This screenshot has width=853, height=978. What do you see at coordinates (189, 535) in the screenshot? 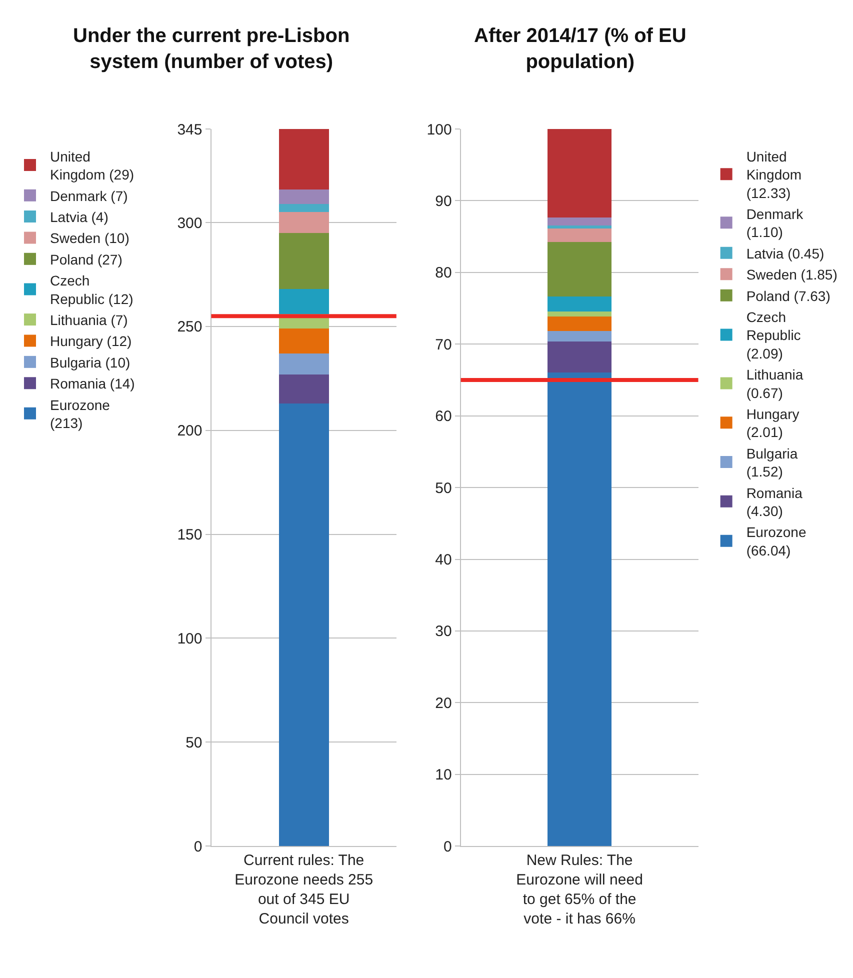
I see `y-tick-label: 150` at bounding box center [189, 535].